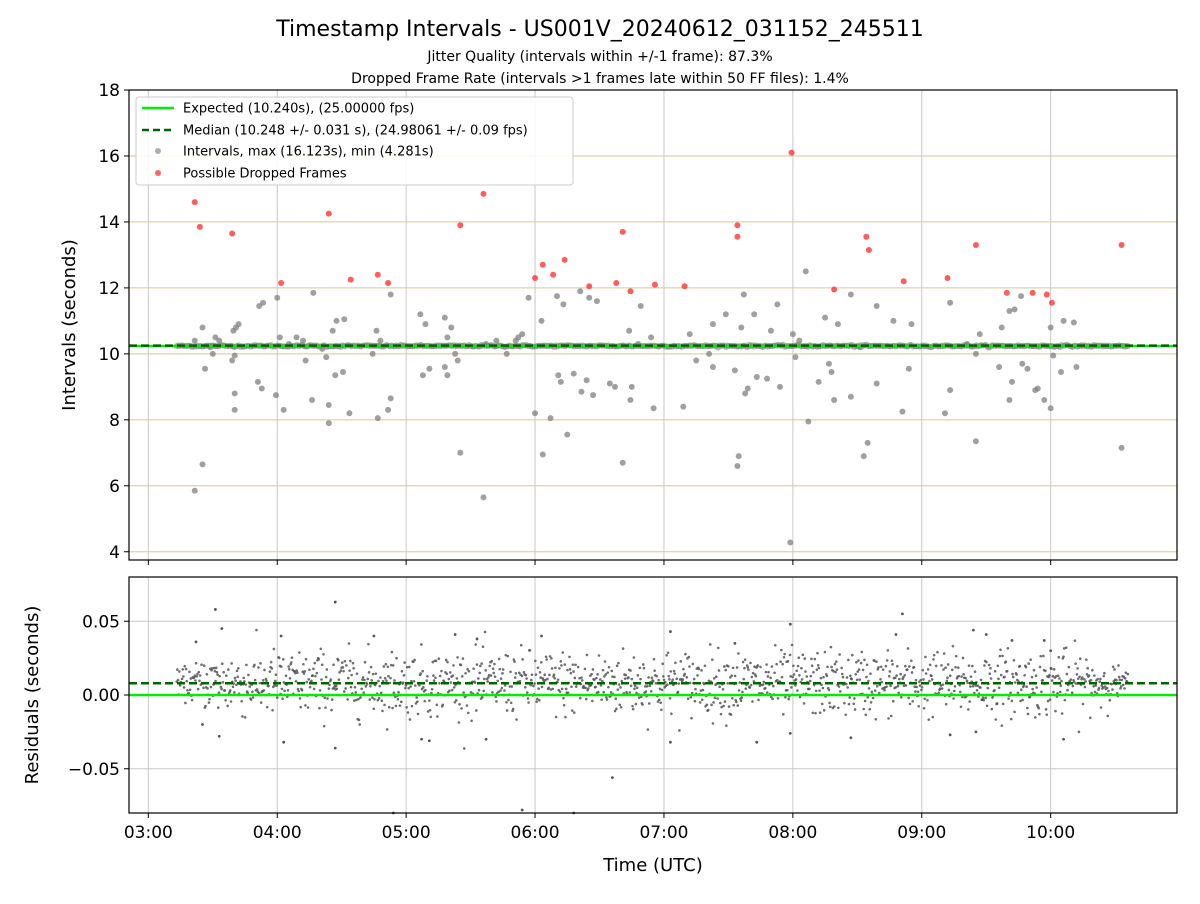 This screenshot has width=1200, height=904. Describe the element at coordinates (148, 833) in the screenshot. I see `x-tick-label: 03:00` at that location.